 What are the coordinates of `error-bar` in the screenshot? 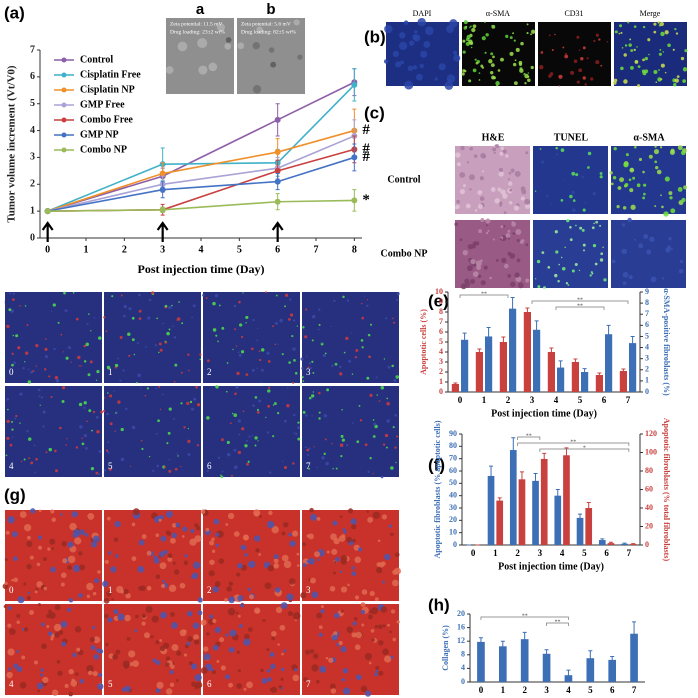 It's located at (568, 675).